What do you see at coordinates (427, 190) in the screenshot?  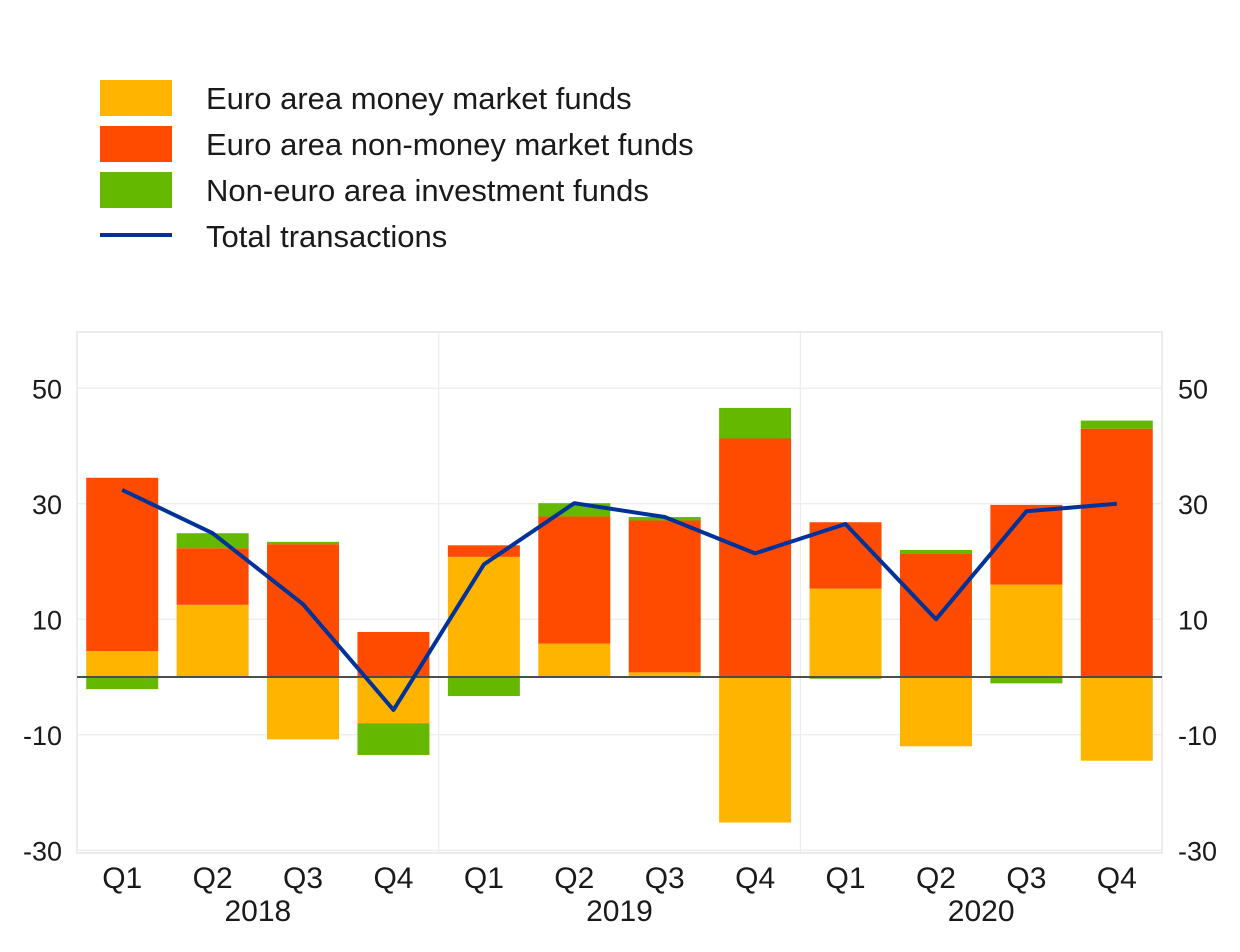 I see `legend-label-non-euro-area-funds: Non-euro area investment funds` at bounding box center [427, 190].